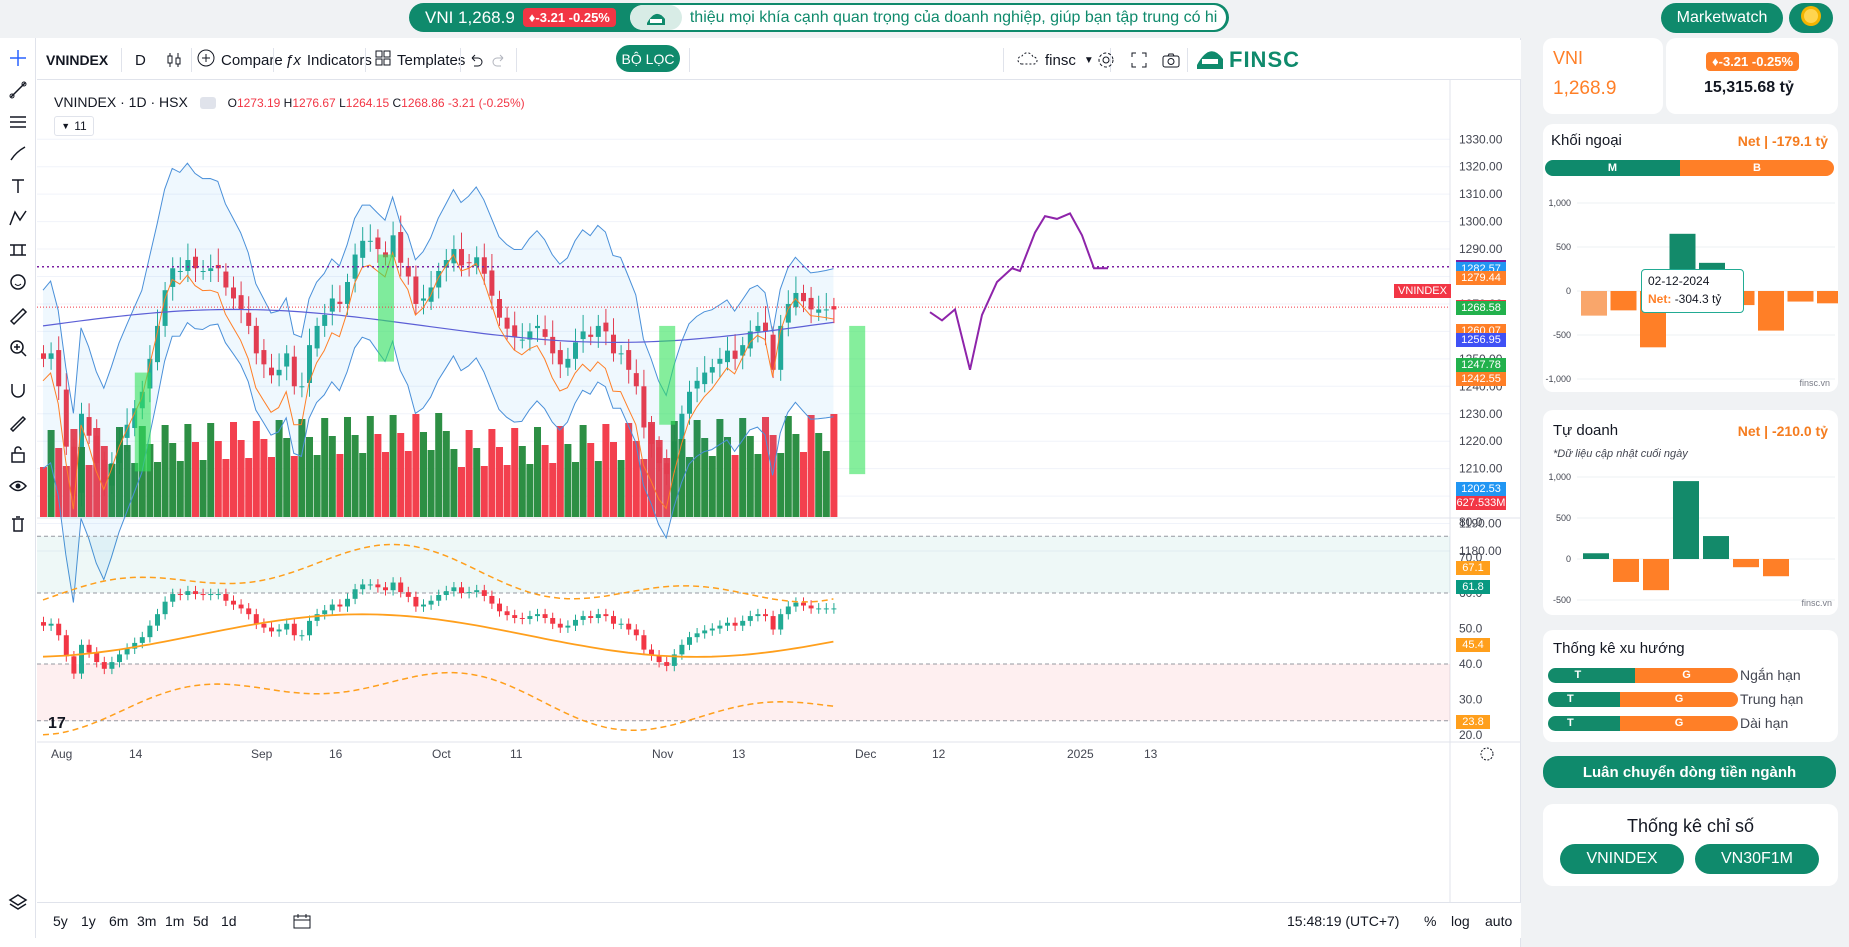 This screenshot has width=1849, height=947. I want to click on vni-card: VNI 1,268.9, so click(1603, 76).